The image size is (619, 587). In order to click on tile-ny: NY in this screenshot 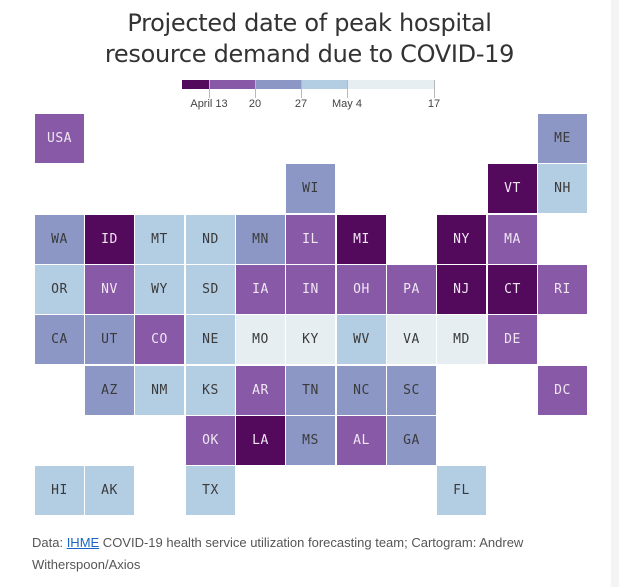, I will do `click(461, 239)`.